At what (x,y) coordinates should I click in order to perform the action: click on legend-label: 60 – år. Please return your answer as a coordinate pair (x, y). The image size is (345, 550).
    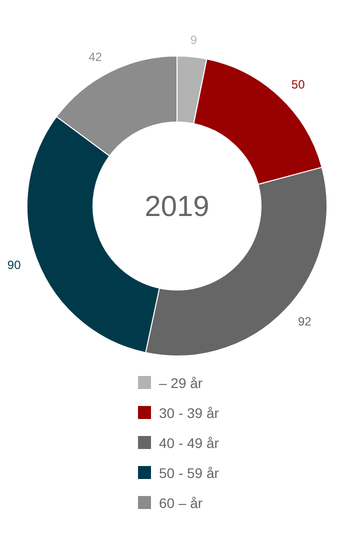
    Looking at the image, I should click on (181, 502).